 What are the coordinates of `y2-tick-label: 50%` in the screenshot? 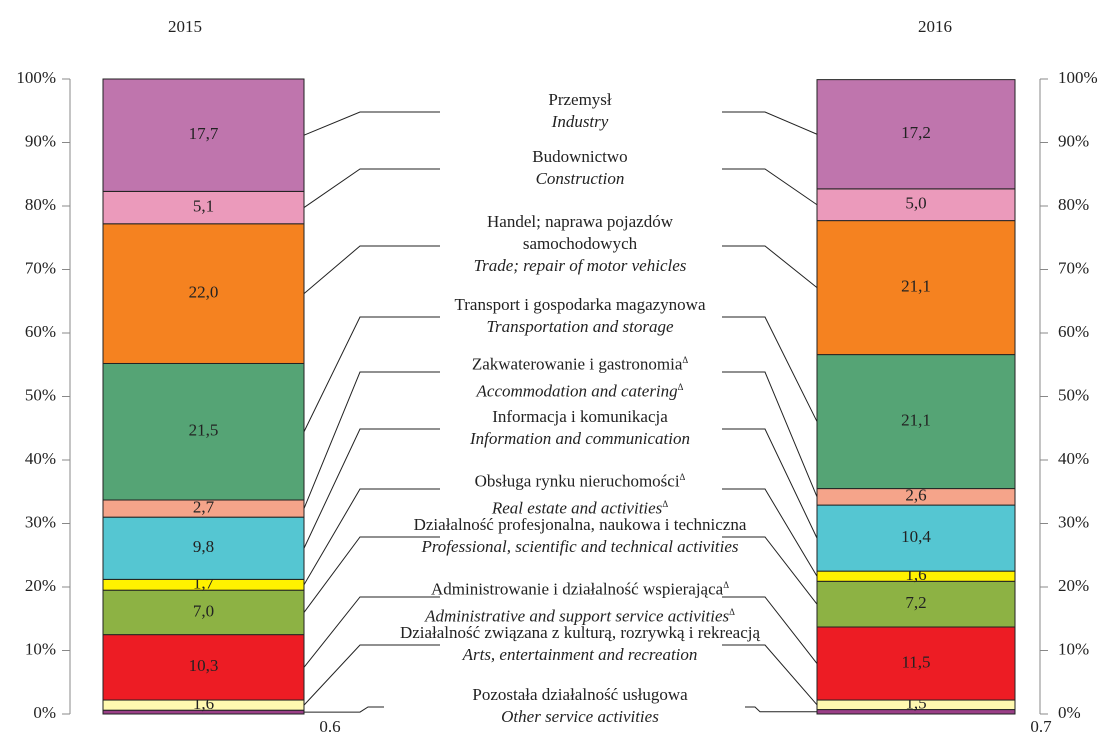 It's located at (1073, 394).